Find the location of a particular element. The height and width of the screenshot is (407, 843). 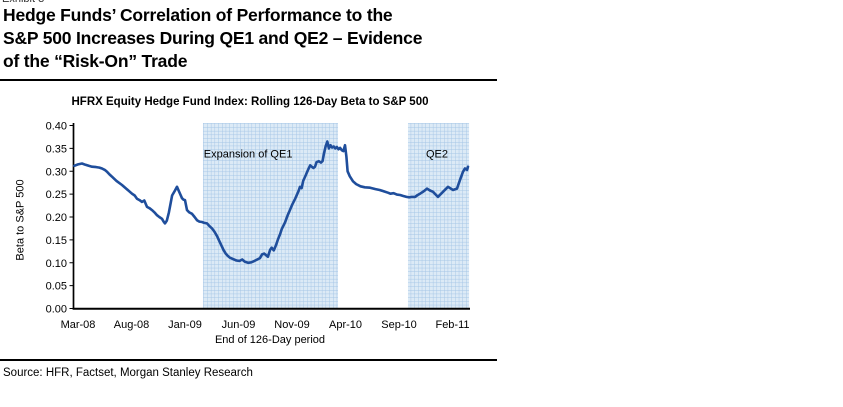

y-tick-label: 0.10 is located at coordinates (56, 264).